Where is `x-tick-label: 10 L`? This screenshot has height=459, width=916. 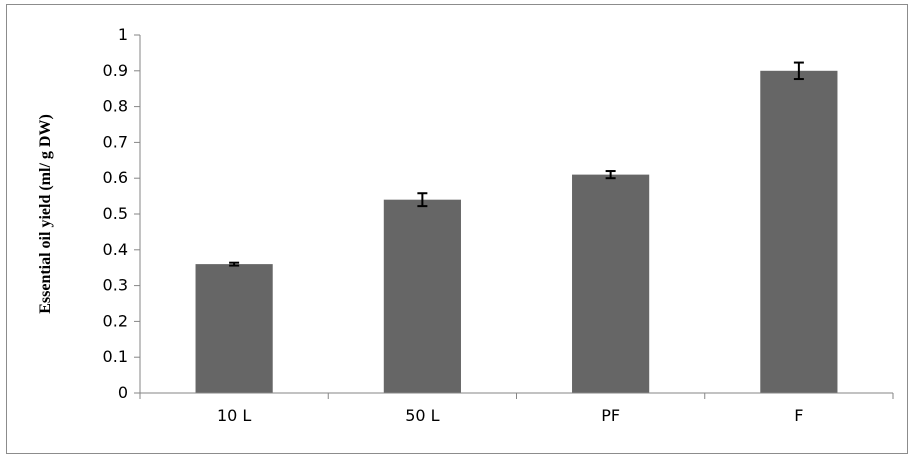
x-tick-label: 10 L is located at coordinates (234, 415).